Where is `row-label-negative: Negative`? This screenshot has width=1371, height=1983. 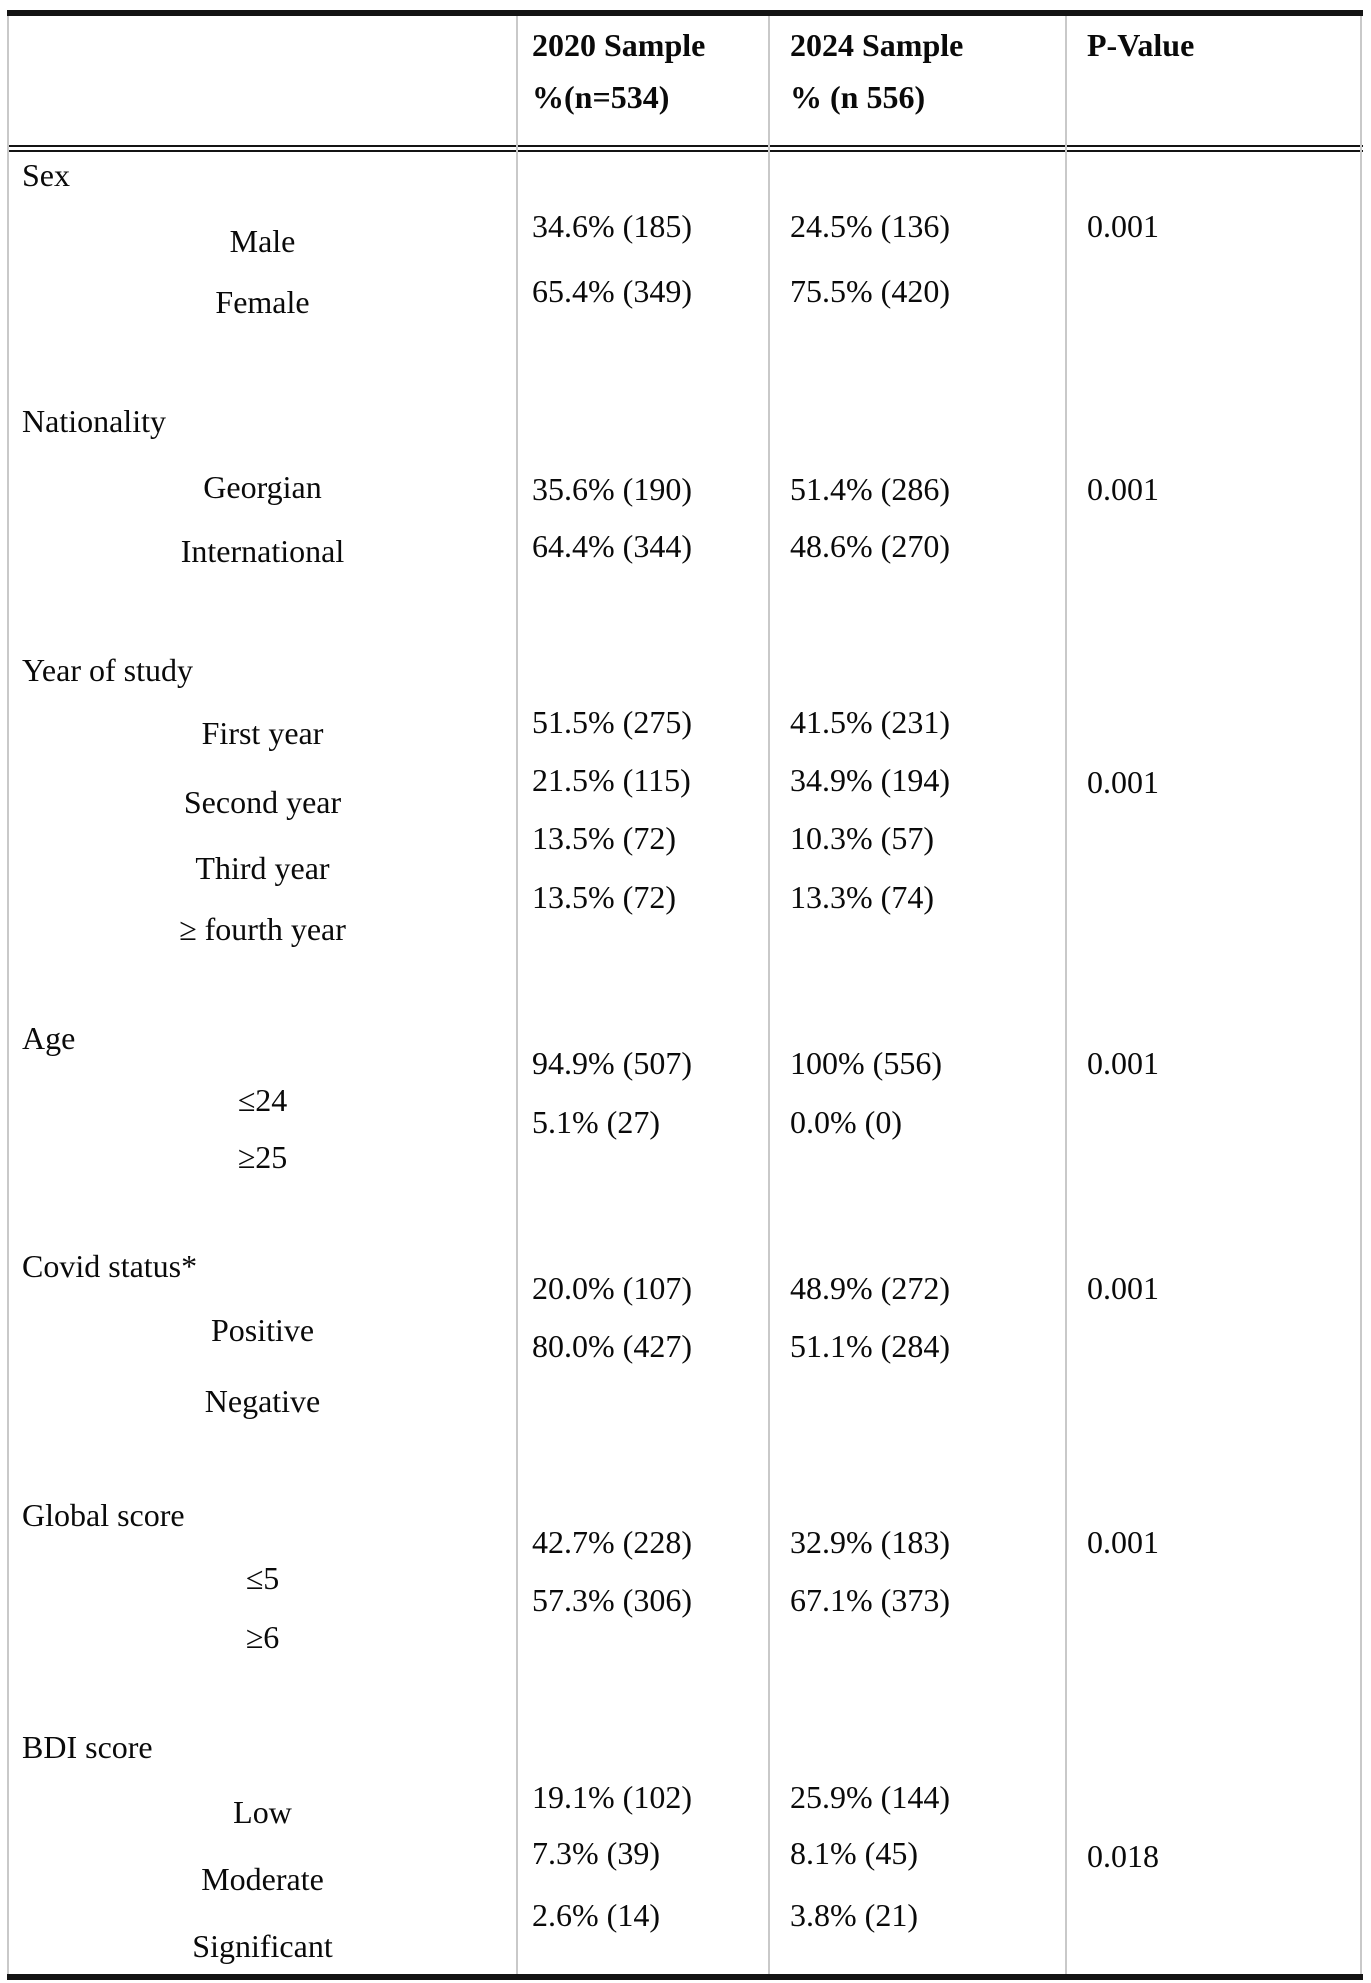
row-label-negative: Negative is located at coordinates (262, 1401).